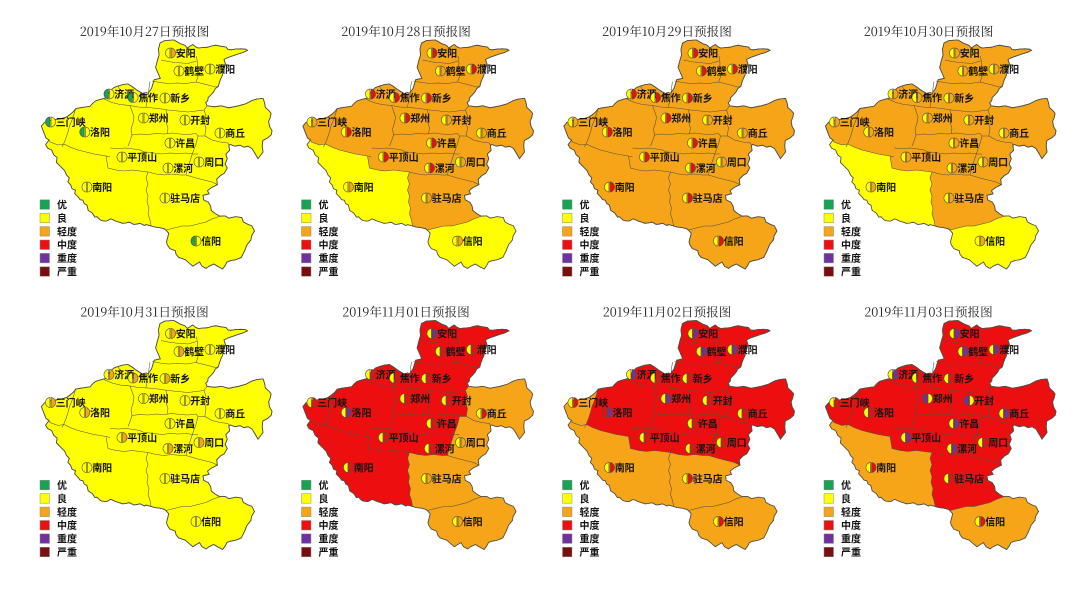  I want to click on svg-text: 2019年10月30日预报图, so click(929, 30).